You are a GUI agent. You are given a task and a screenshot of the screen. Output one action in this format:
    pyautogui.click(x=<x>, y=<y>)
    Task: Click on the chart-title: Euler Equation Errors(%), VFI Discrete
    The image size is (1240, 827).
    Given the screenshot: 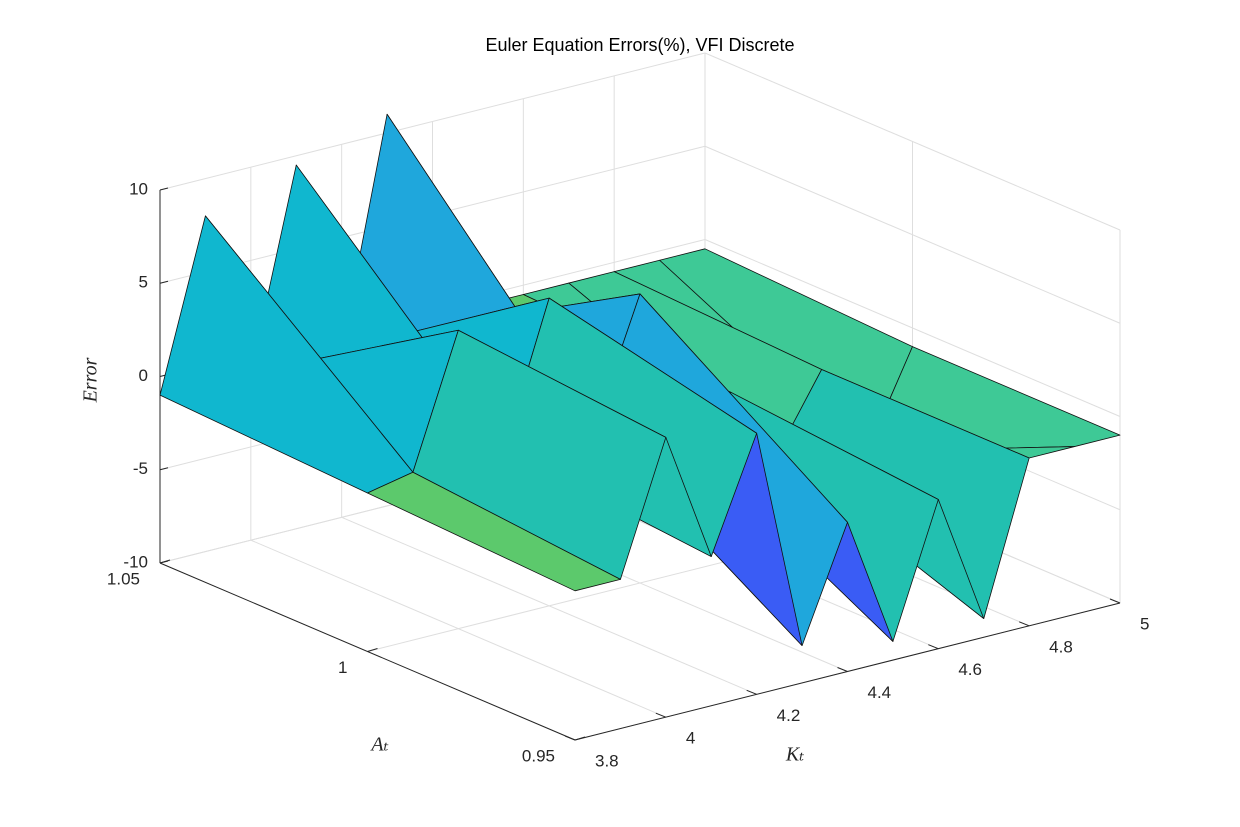 What is the action you would take?
    pyautogui.click(x=639, y=45)
    